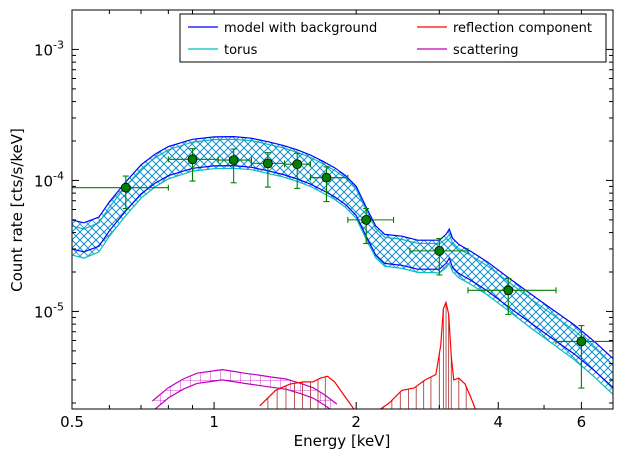  I want to click on reflection-component-line, so click(368, 354).